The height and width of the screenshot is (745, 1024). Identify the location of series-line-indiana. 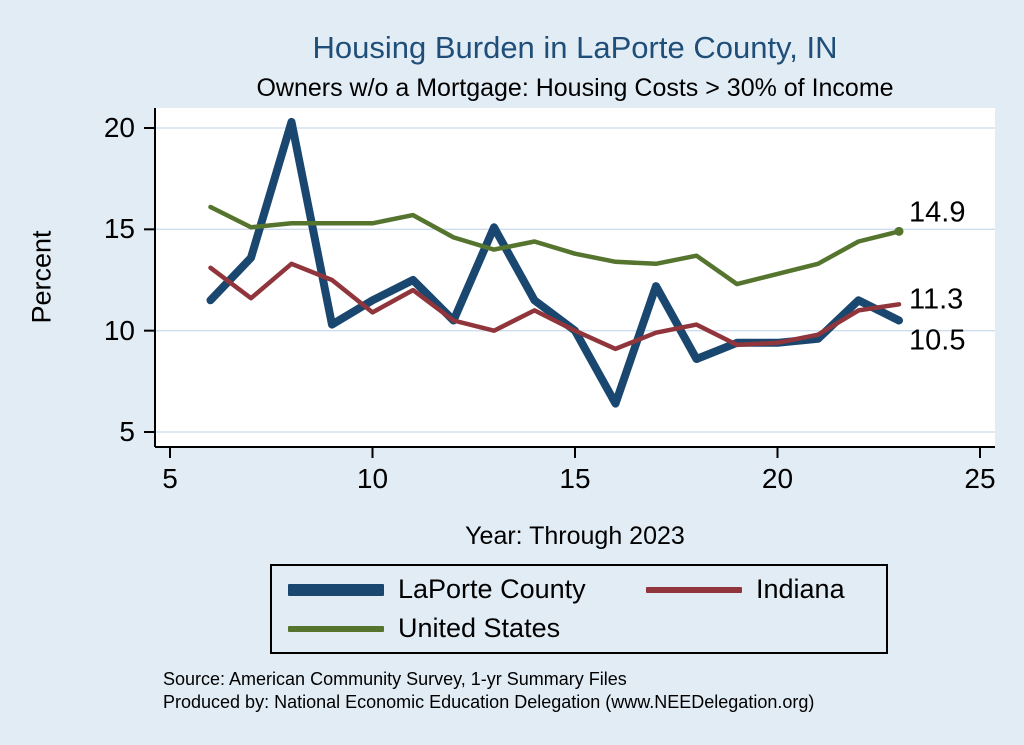
(555, 306).